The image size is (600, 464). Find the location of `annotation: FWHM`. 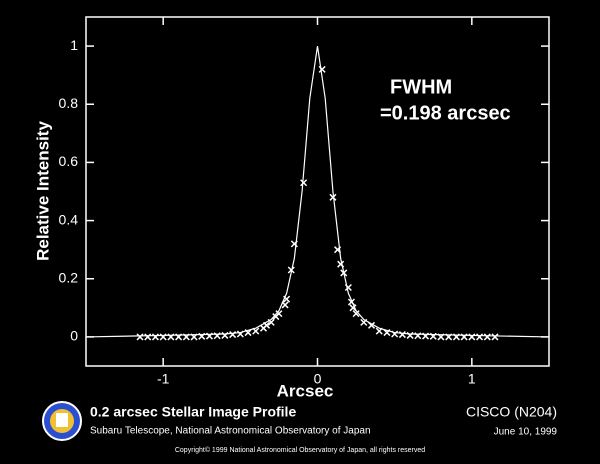

annotation: FWHM is located at coordinates (421, 87).